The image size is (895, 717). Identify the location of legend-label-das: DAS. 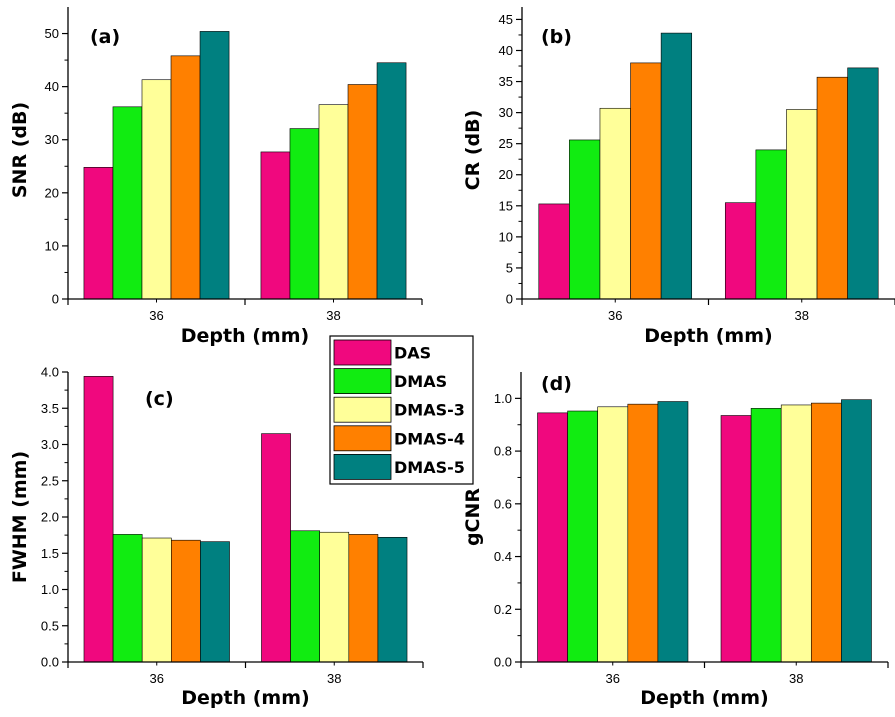
(412, 353).